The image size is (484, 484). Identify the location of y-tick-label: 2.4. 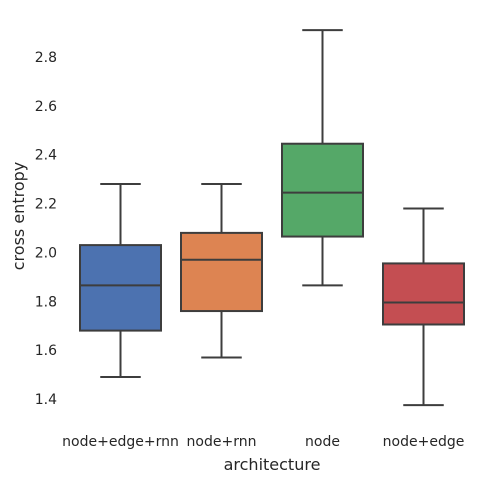
(46, 156).